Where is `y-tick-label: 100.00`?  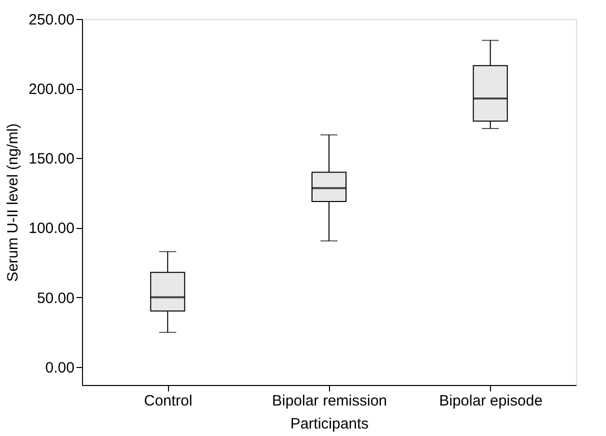
y-tick-label: 100.00 is located at coordinates (51, 229).